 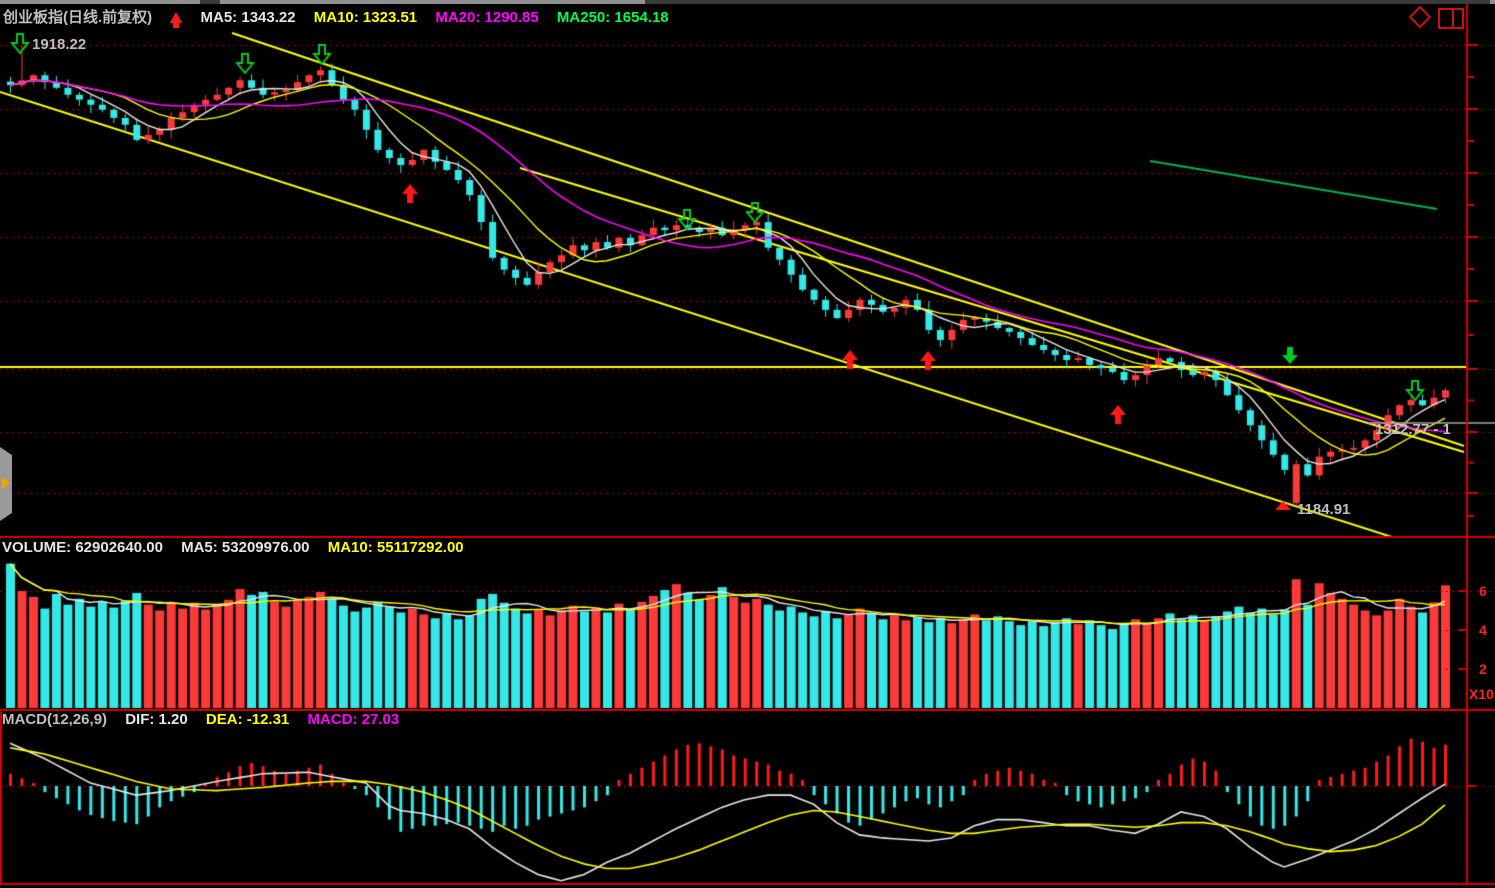 I want to click on split-window-icon, so click(x=1451, y=18).